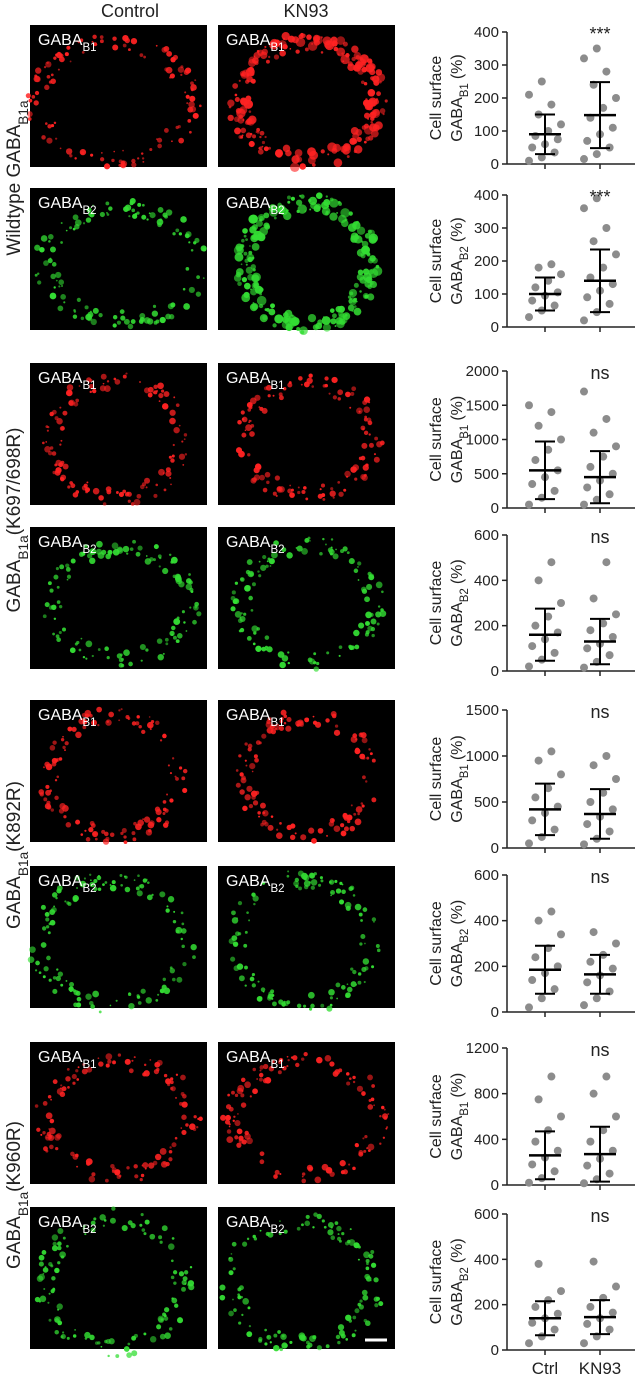 The height and width of the screenshot is (1382, 641). Describe the element at coordinates (486, 474) in the screenshot. I see `y-tick-label: 500` at that location.